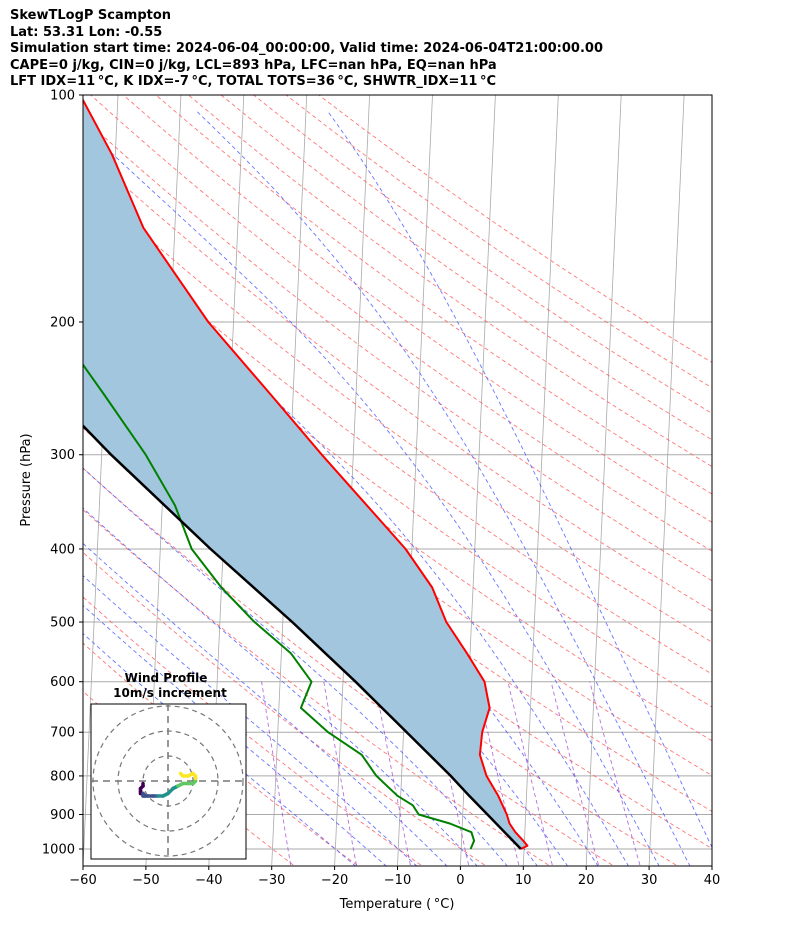  Describe the element at coordinates (397, 904) in the screenshot. I see `x-axis-label: Temperature ( °C)` at that location.